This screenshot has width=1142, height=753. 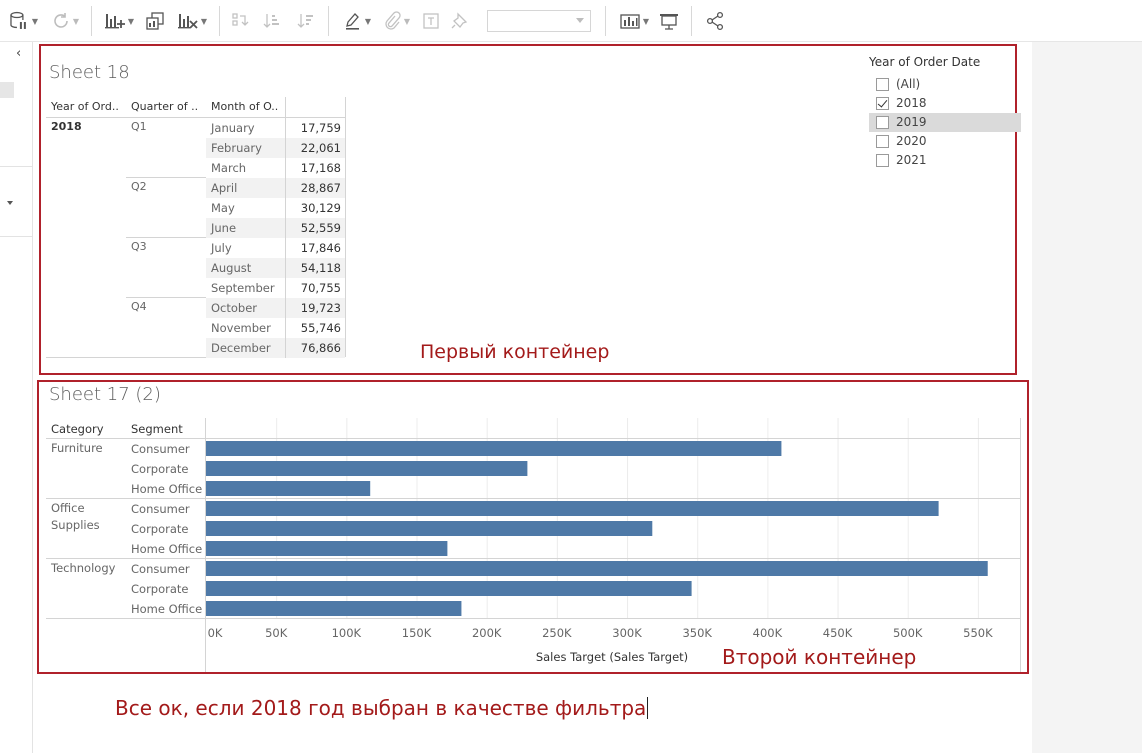 I want to click on sales-value-cell: 55,746, so click(x=315, y=328).